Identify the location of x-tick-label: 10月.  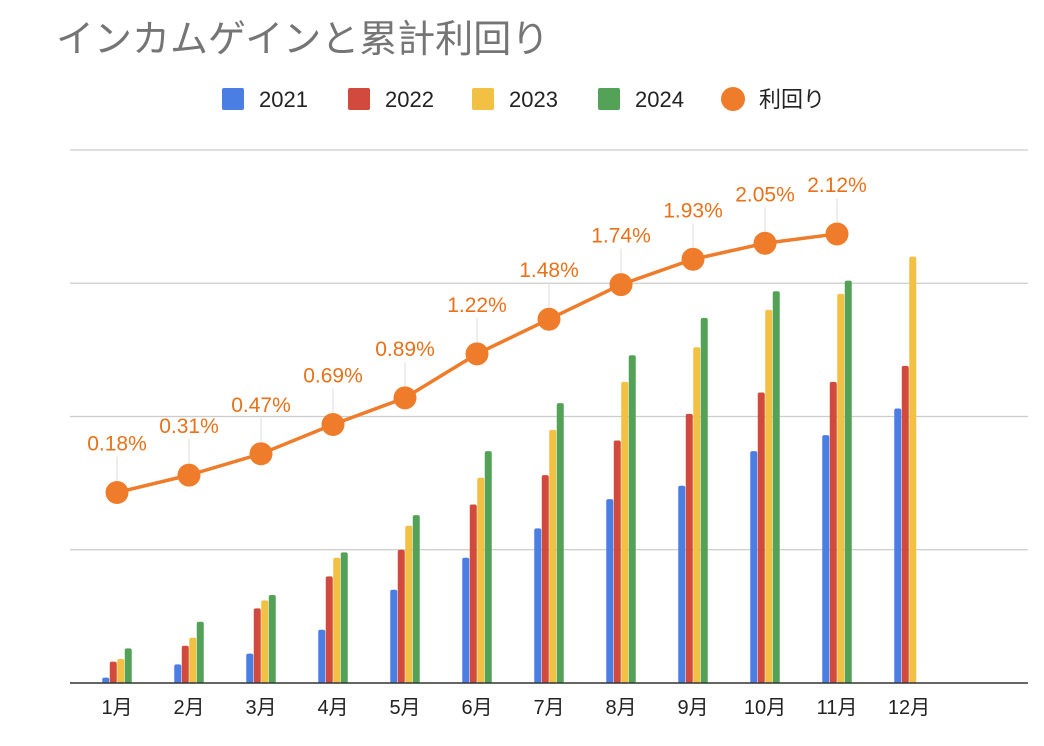
(765, 708).